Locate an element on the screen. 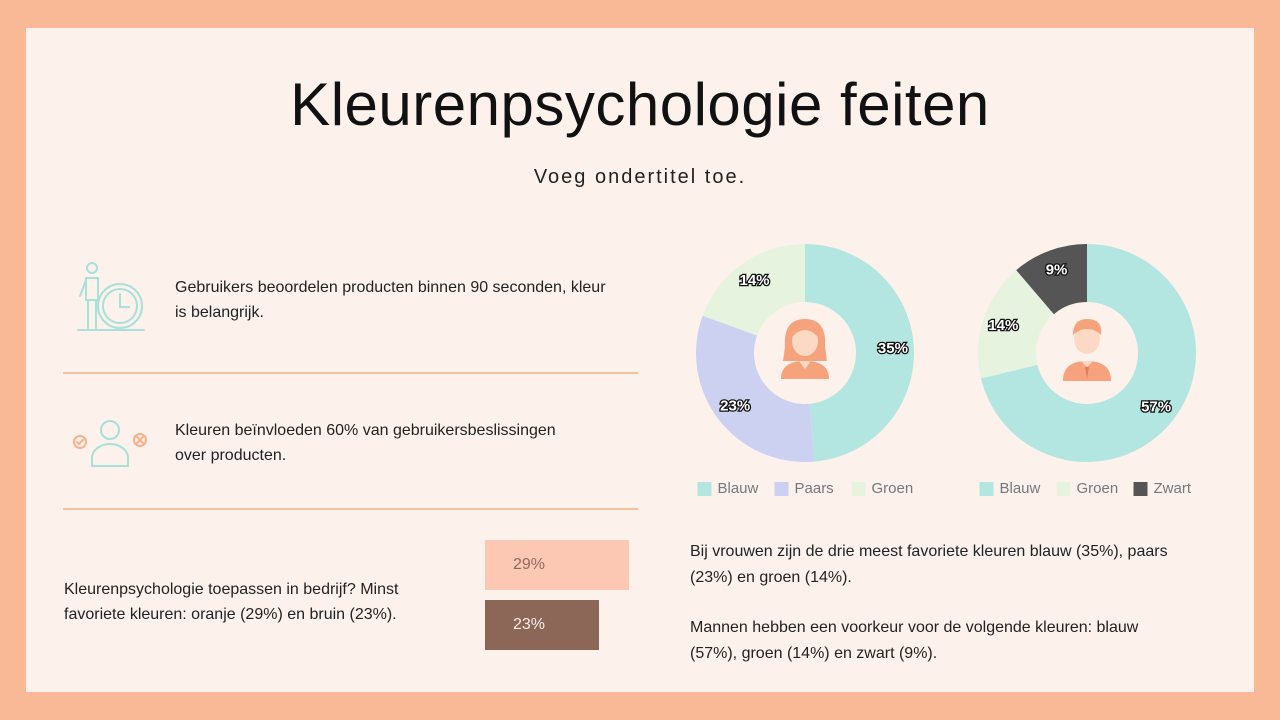 The height and width of the screenshot is (720, 1280). bar-orange-label: 29% is located at coordinates (529, 564).